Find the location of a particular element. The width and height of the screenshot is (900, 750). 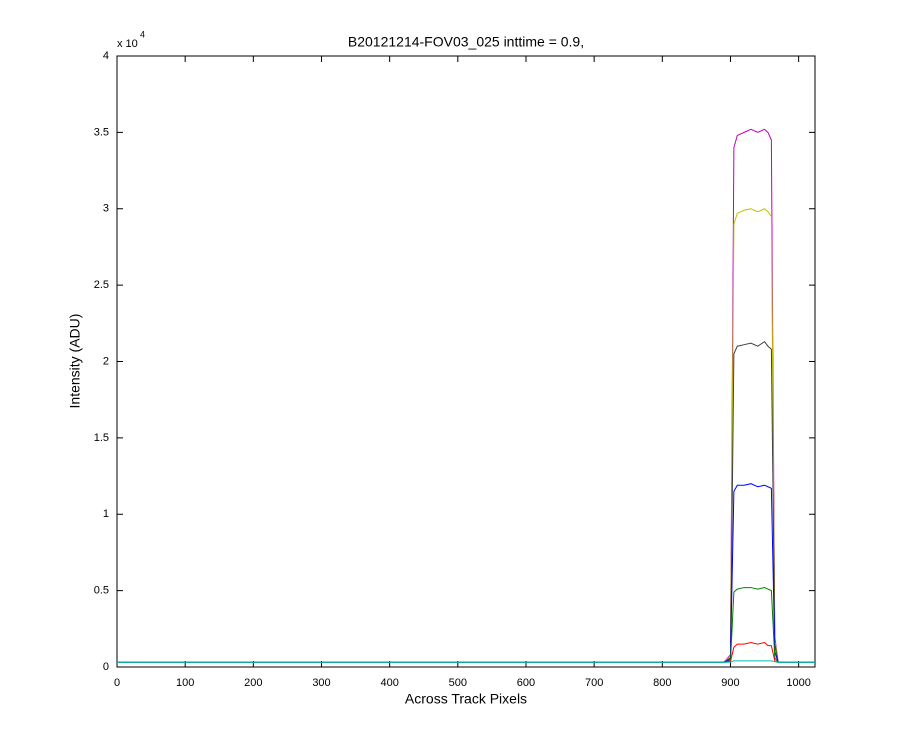

x-tick-label: 0 is located at coordinates (117, 683).